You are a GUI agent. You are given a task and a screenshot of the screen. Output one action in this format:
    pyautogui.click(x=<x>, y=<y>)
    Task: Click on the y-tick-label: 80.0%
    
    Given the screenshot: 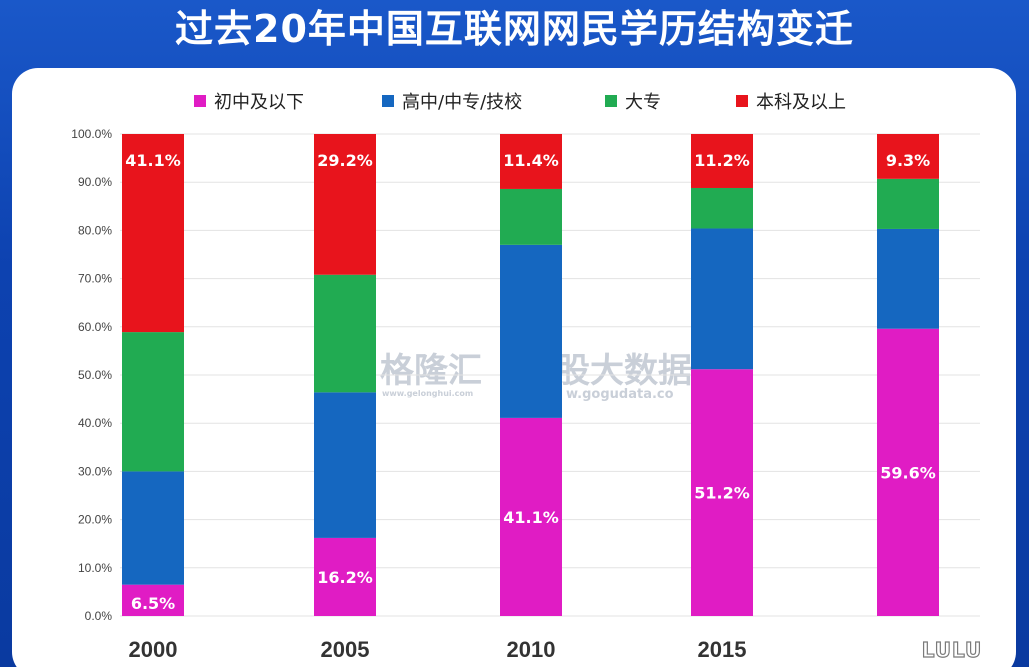 What is the action you would take?
    pyautogui.click(x=95, y=230)
    